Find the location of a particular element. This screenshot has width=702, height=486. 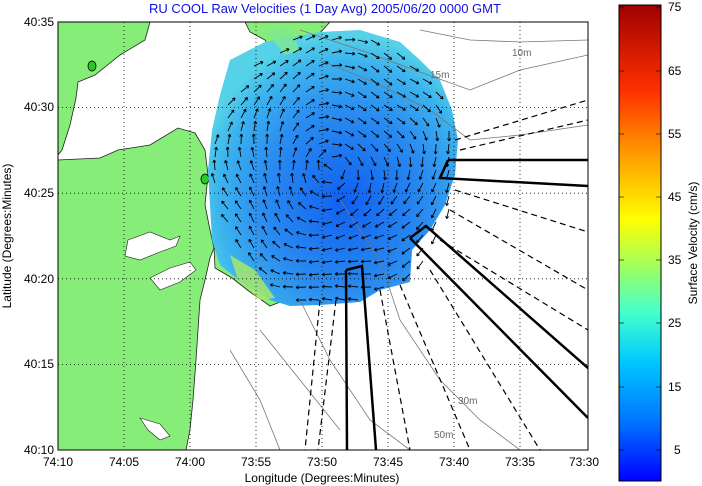

colorbar-tick: 75 is located at coordinates (675, 7).